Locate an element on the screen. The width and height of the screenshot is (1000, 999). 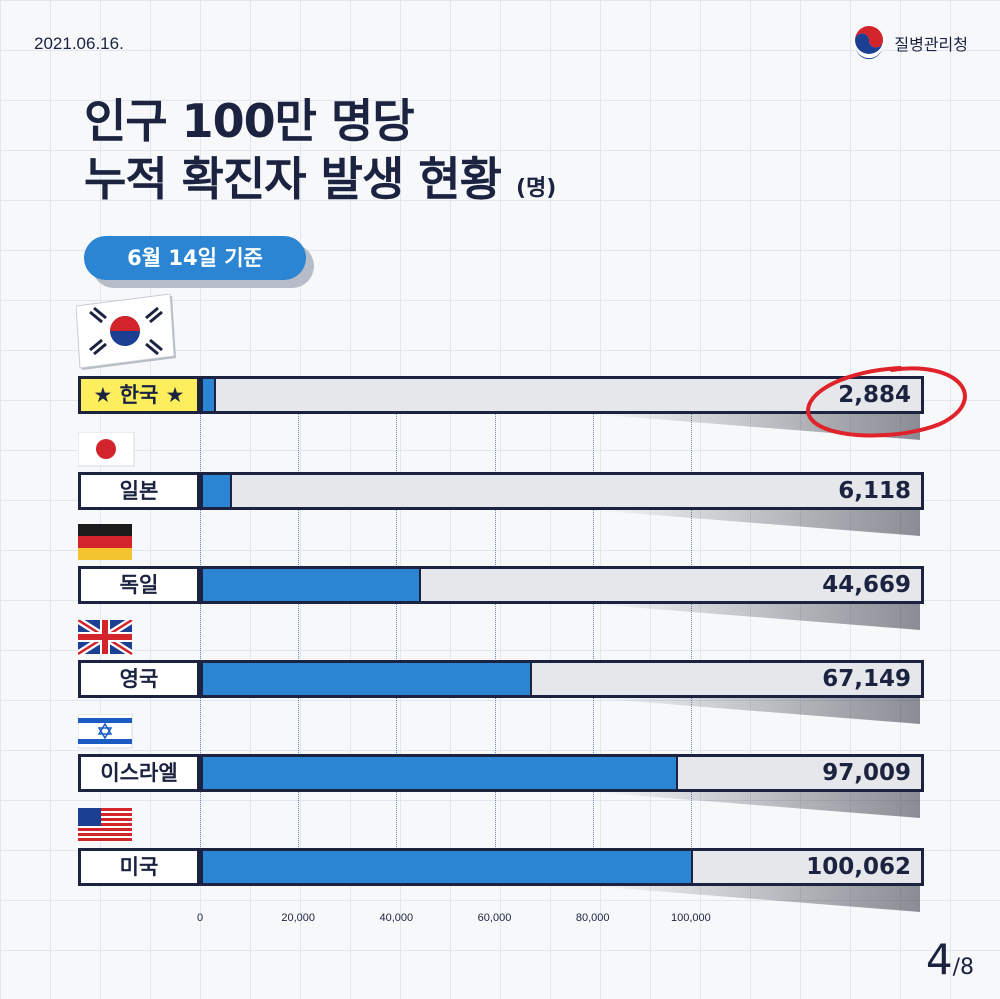
page-total: /8 is located at coordinates (963, 967).